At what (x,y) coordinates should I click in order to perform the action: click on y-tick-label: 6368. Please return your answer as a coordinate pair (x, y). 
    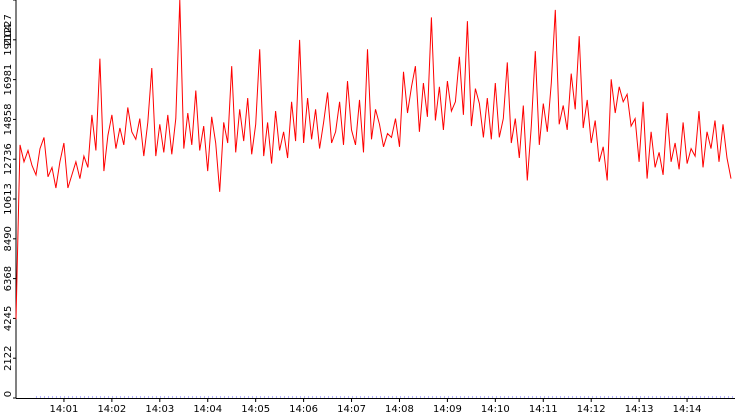
    Looking at the image, I should click on (8, 278).